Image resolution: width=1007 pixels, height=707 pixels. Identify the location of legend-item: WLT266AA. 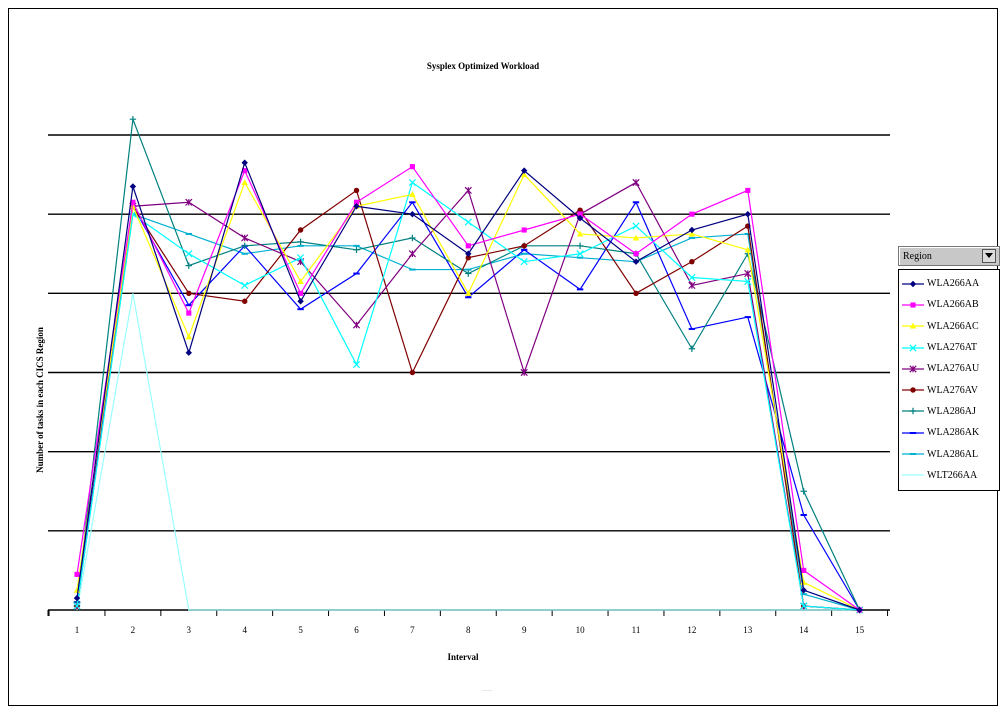
(949, 475).